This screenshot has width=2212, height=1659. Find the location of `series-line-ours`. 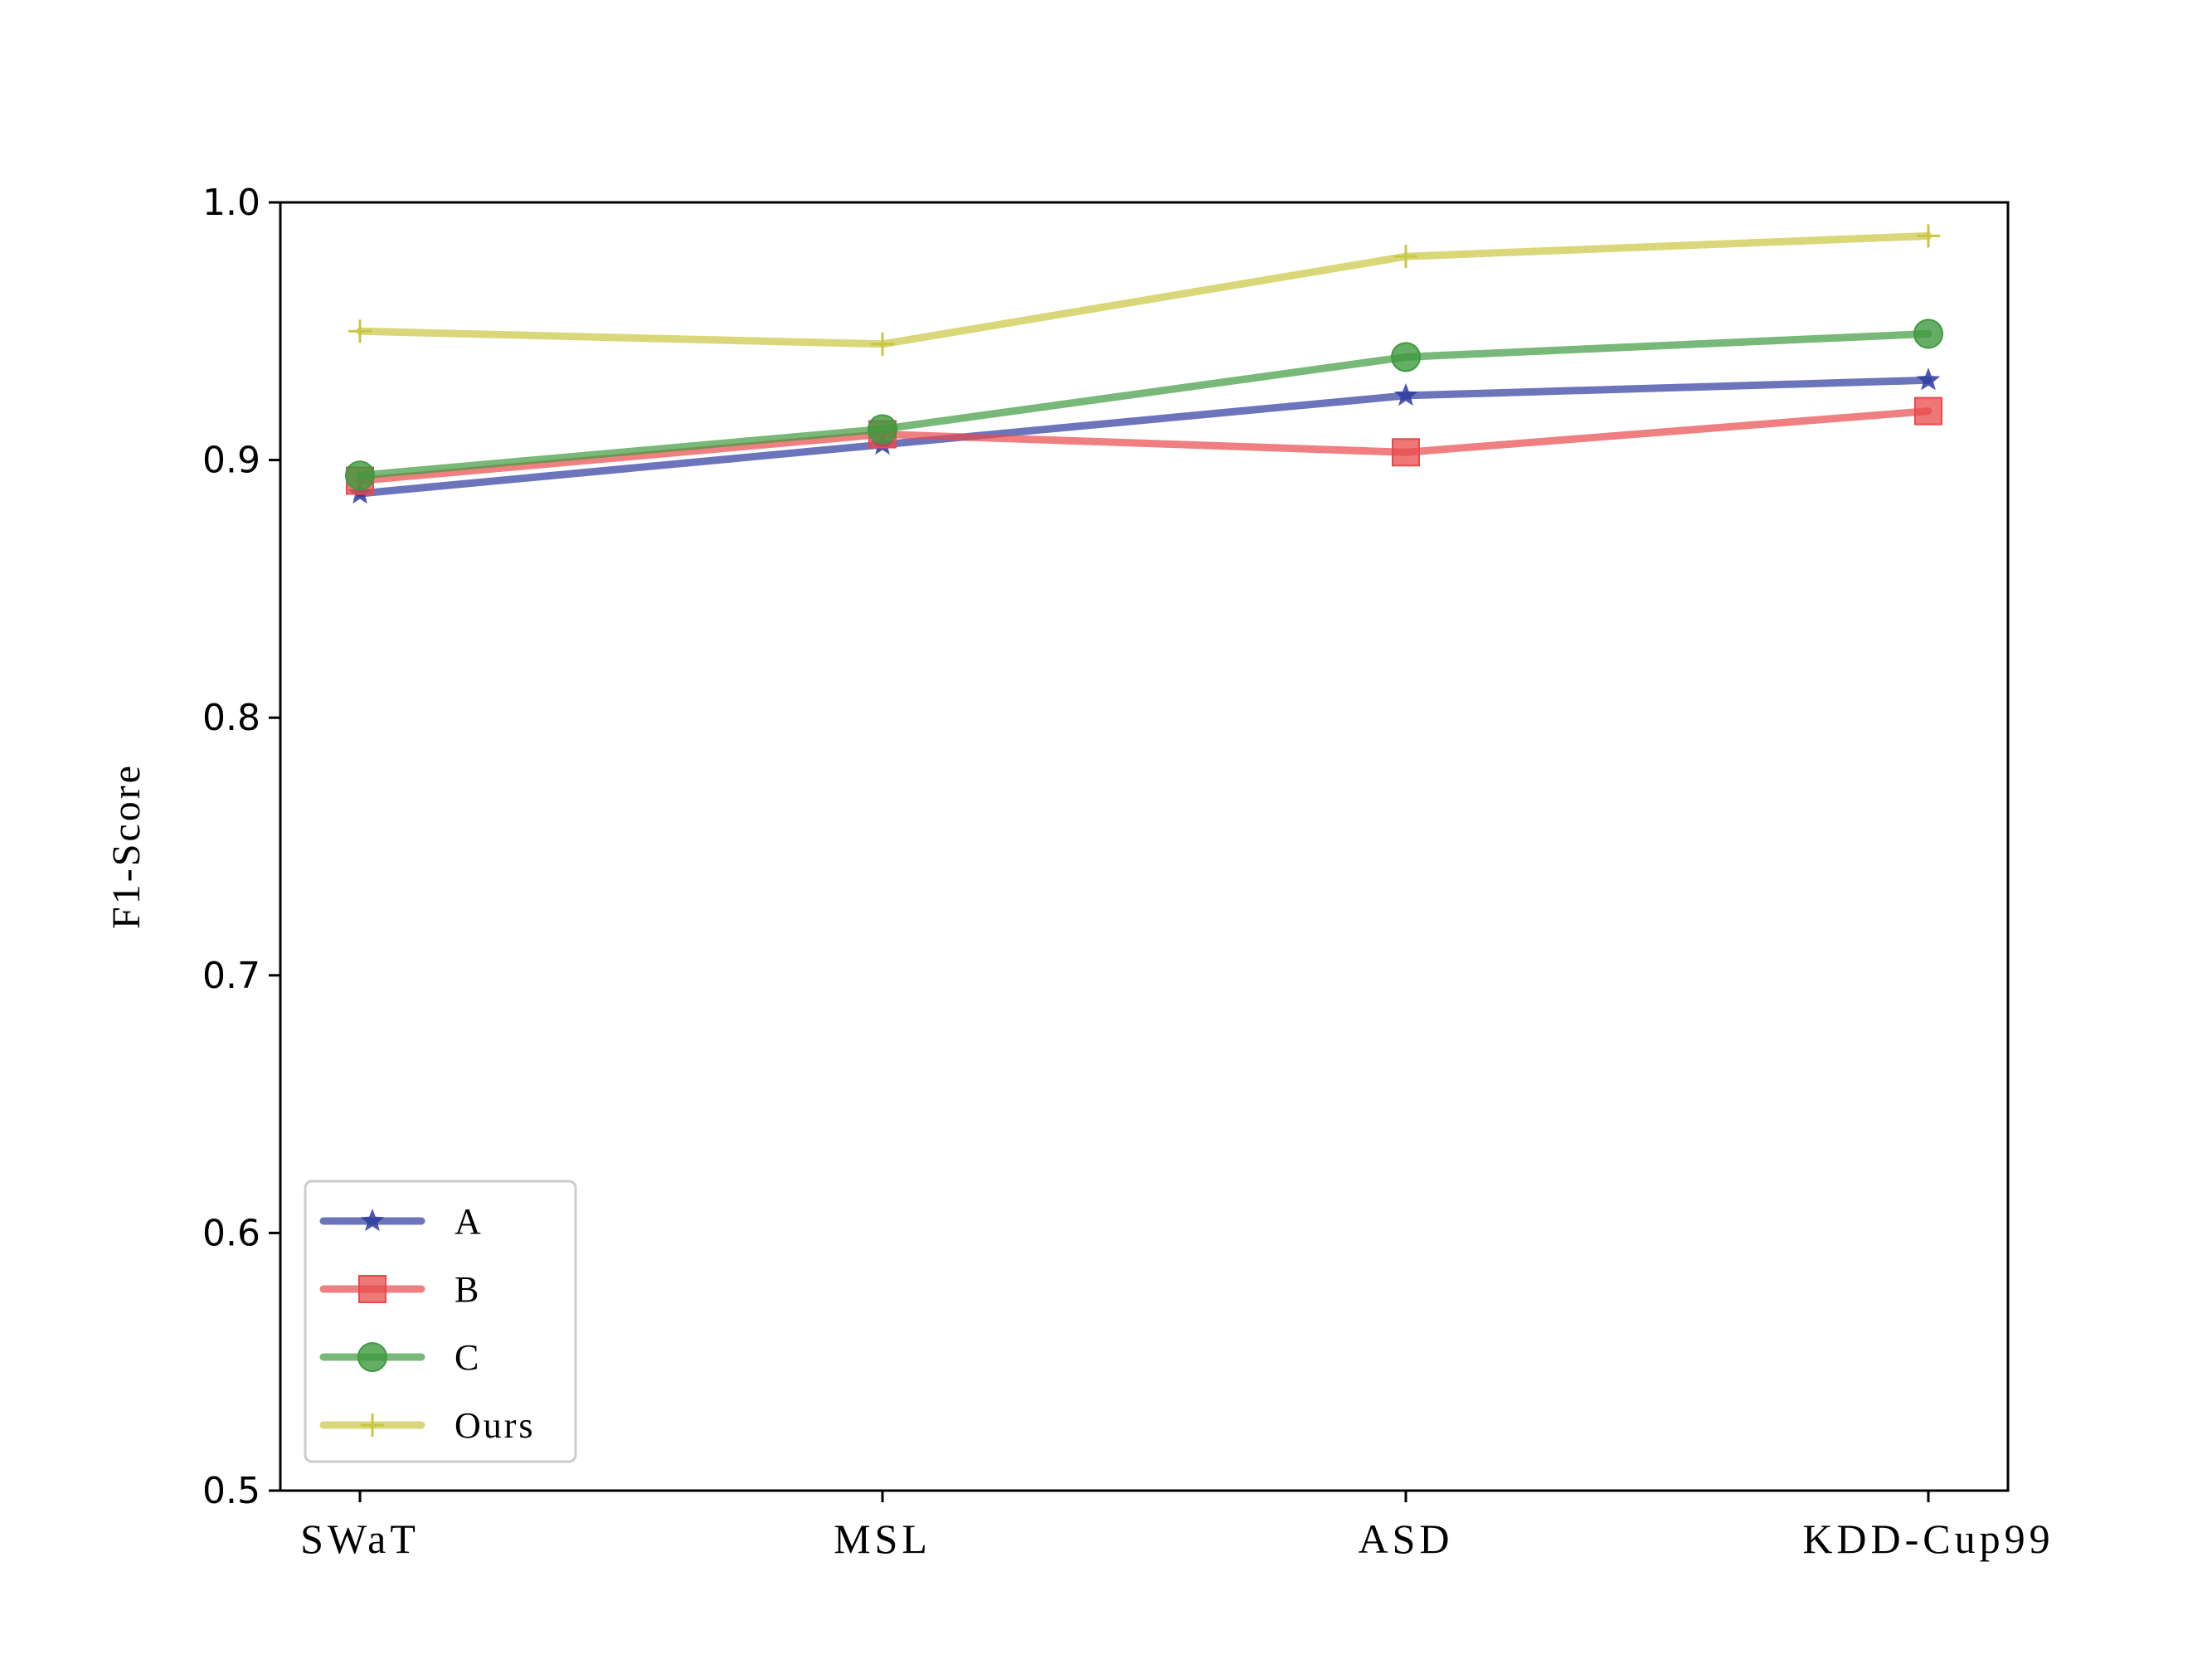

series-line-ours is located at coordinates (1144, 289).